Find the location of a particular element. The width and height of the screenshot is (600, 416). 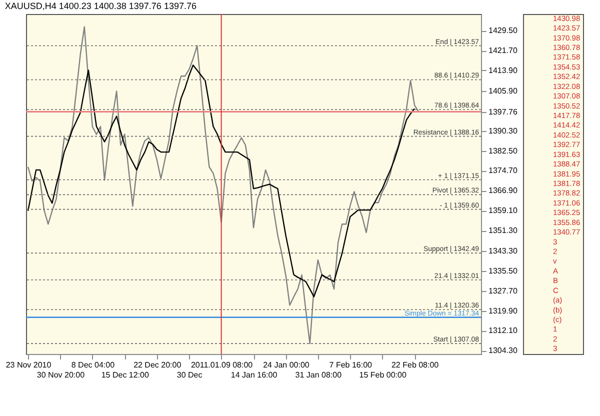

y-tick-label: 1351.30 is located at coordinates (503, 231).